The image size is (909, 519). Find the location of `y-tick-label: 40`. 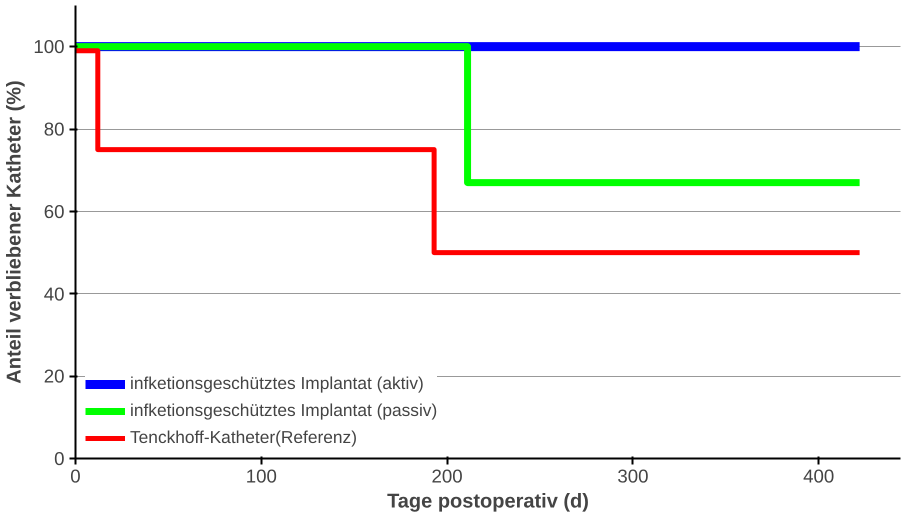

y-tick-label: 40 is located at coordinates (54, 293).